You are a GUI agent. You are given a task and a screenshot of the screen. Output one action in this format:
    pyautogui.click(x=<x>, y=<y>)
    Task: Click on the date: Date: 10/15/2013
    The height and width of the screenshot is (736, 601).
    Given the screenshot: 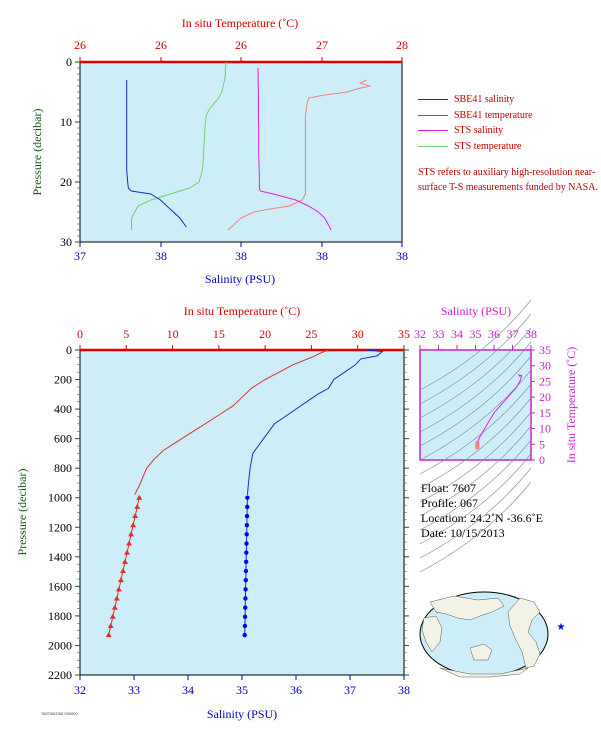 What is the action you would take?
    pyautogui.click(x=463, y=533)
    